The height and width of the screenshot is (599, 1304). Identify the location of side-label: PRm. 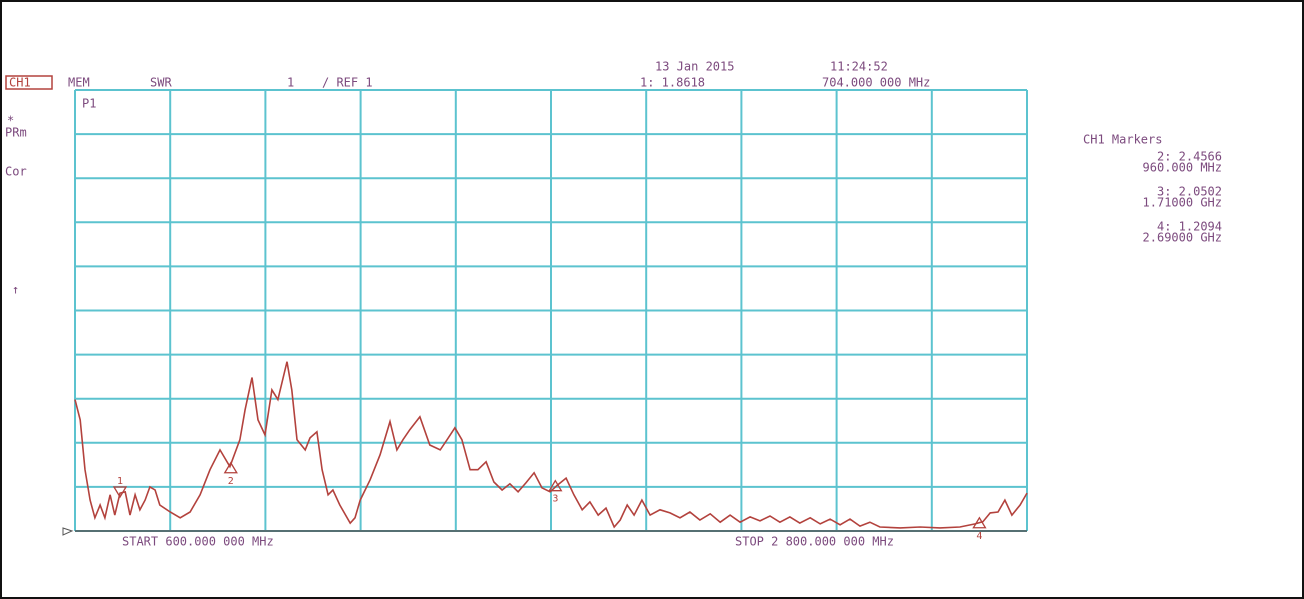
(16, 133).